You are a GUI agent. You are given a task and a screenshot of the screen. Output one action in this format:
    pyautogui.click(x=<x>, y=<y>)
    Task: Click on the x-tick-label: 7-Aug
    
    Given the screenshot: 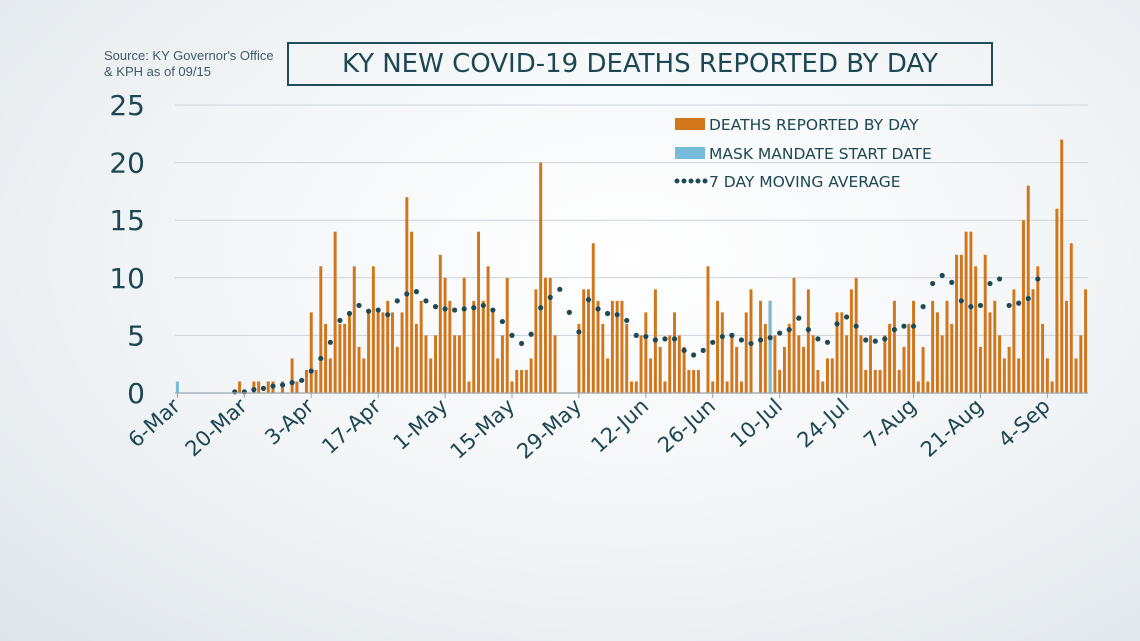 What is the action you would take?
    pyautogui.click(x=890, y=423)
    